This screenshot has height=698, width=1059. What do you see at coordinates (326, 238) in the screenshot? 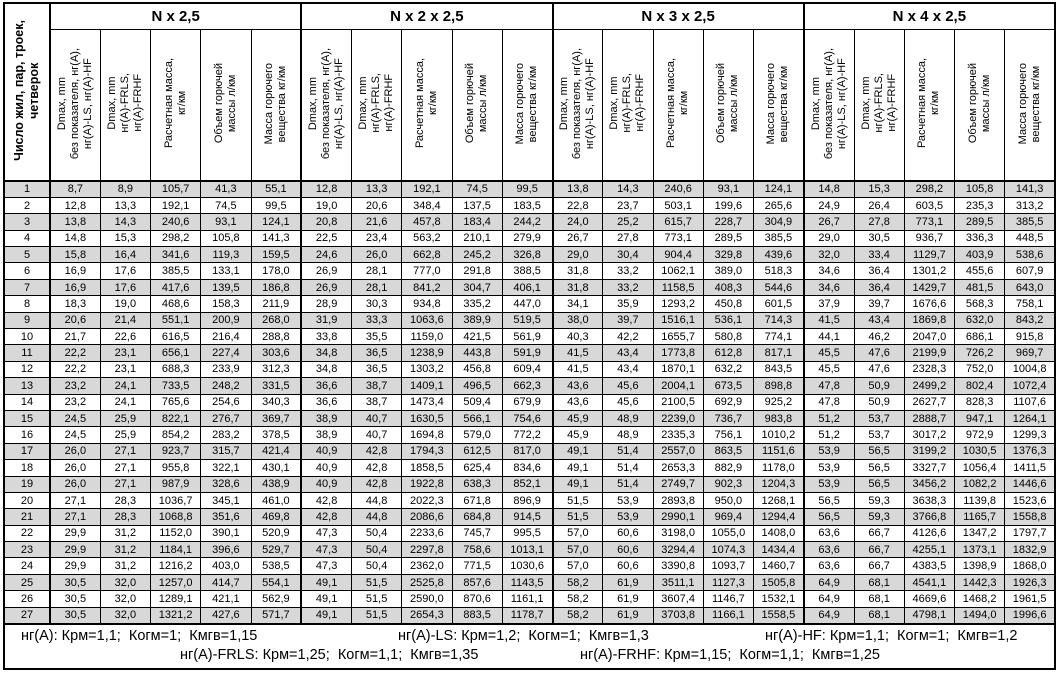
I see `cell: 22,5` at bounding box center [326, 238].